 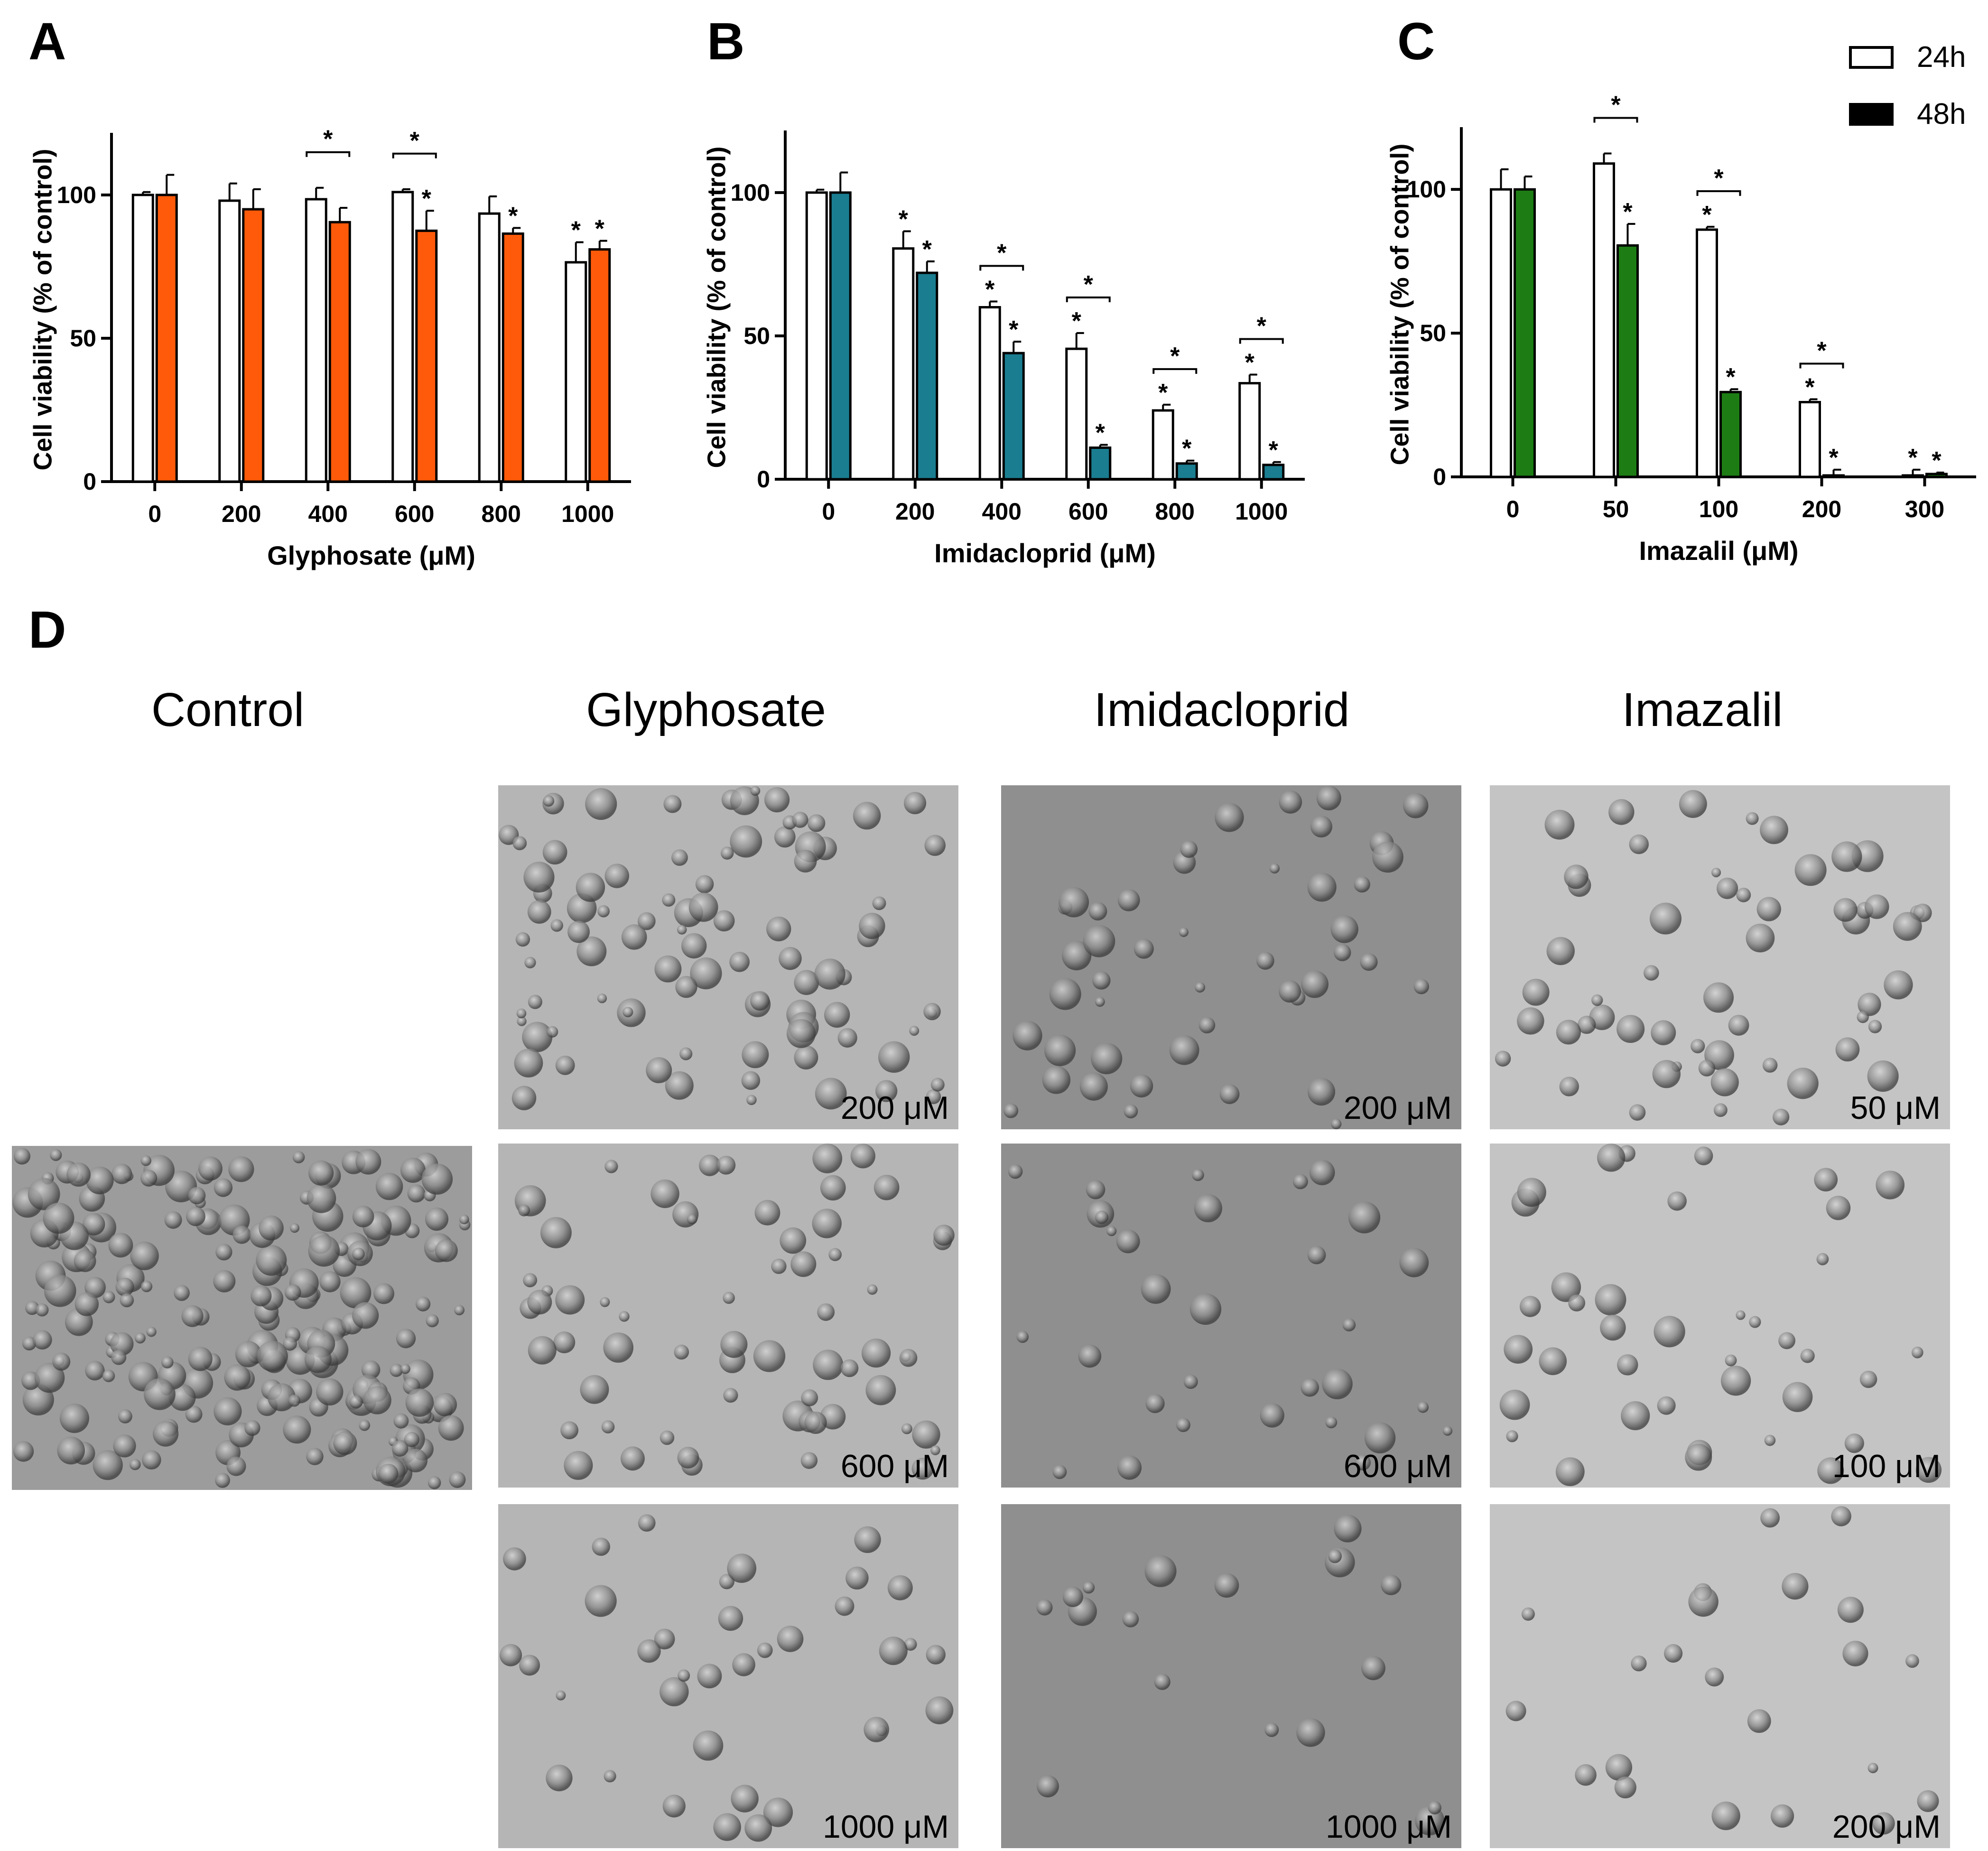 I want to click on legend-swatch-48h, so click(x=1872, y=114).